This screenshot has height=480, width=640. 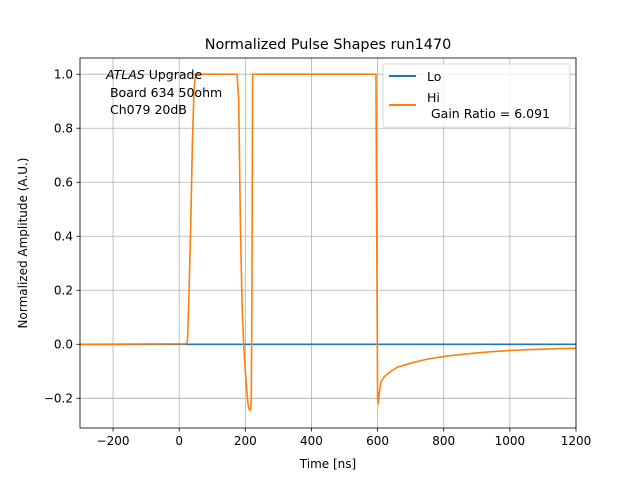 I want to click on x-tick-label: 1200, so click(x=576, y=441).